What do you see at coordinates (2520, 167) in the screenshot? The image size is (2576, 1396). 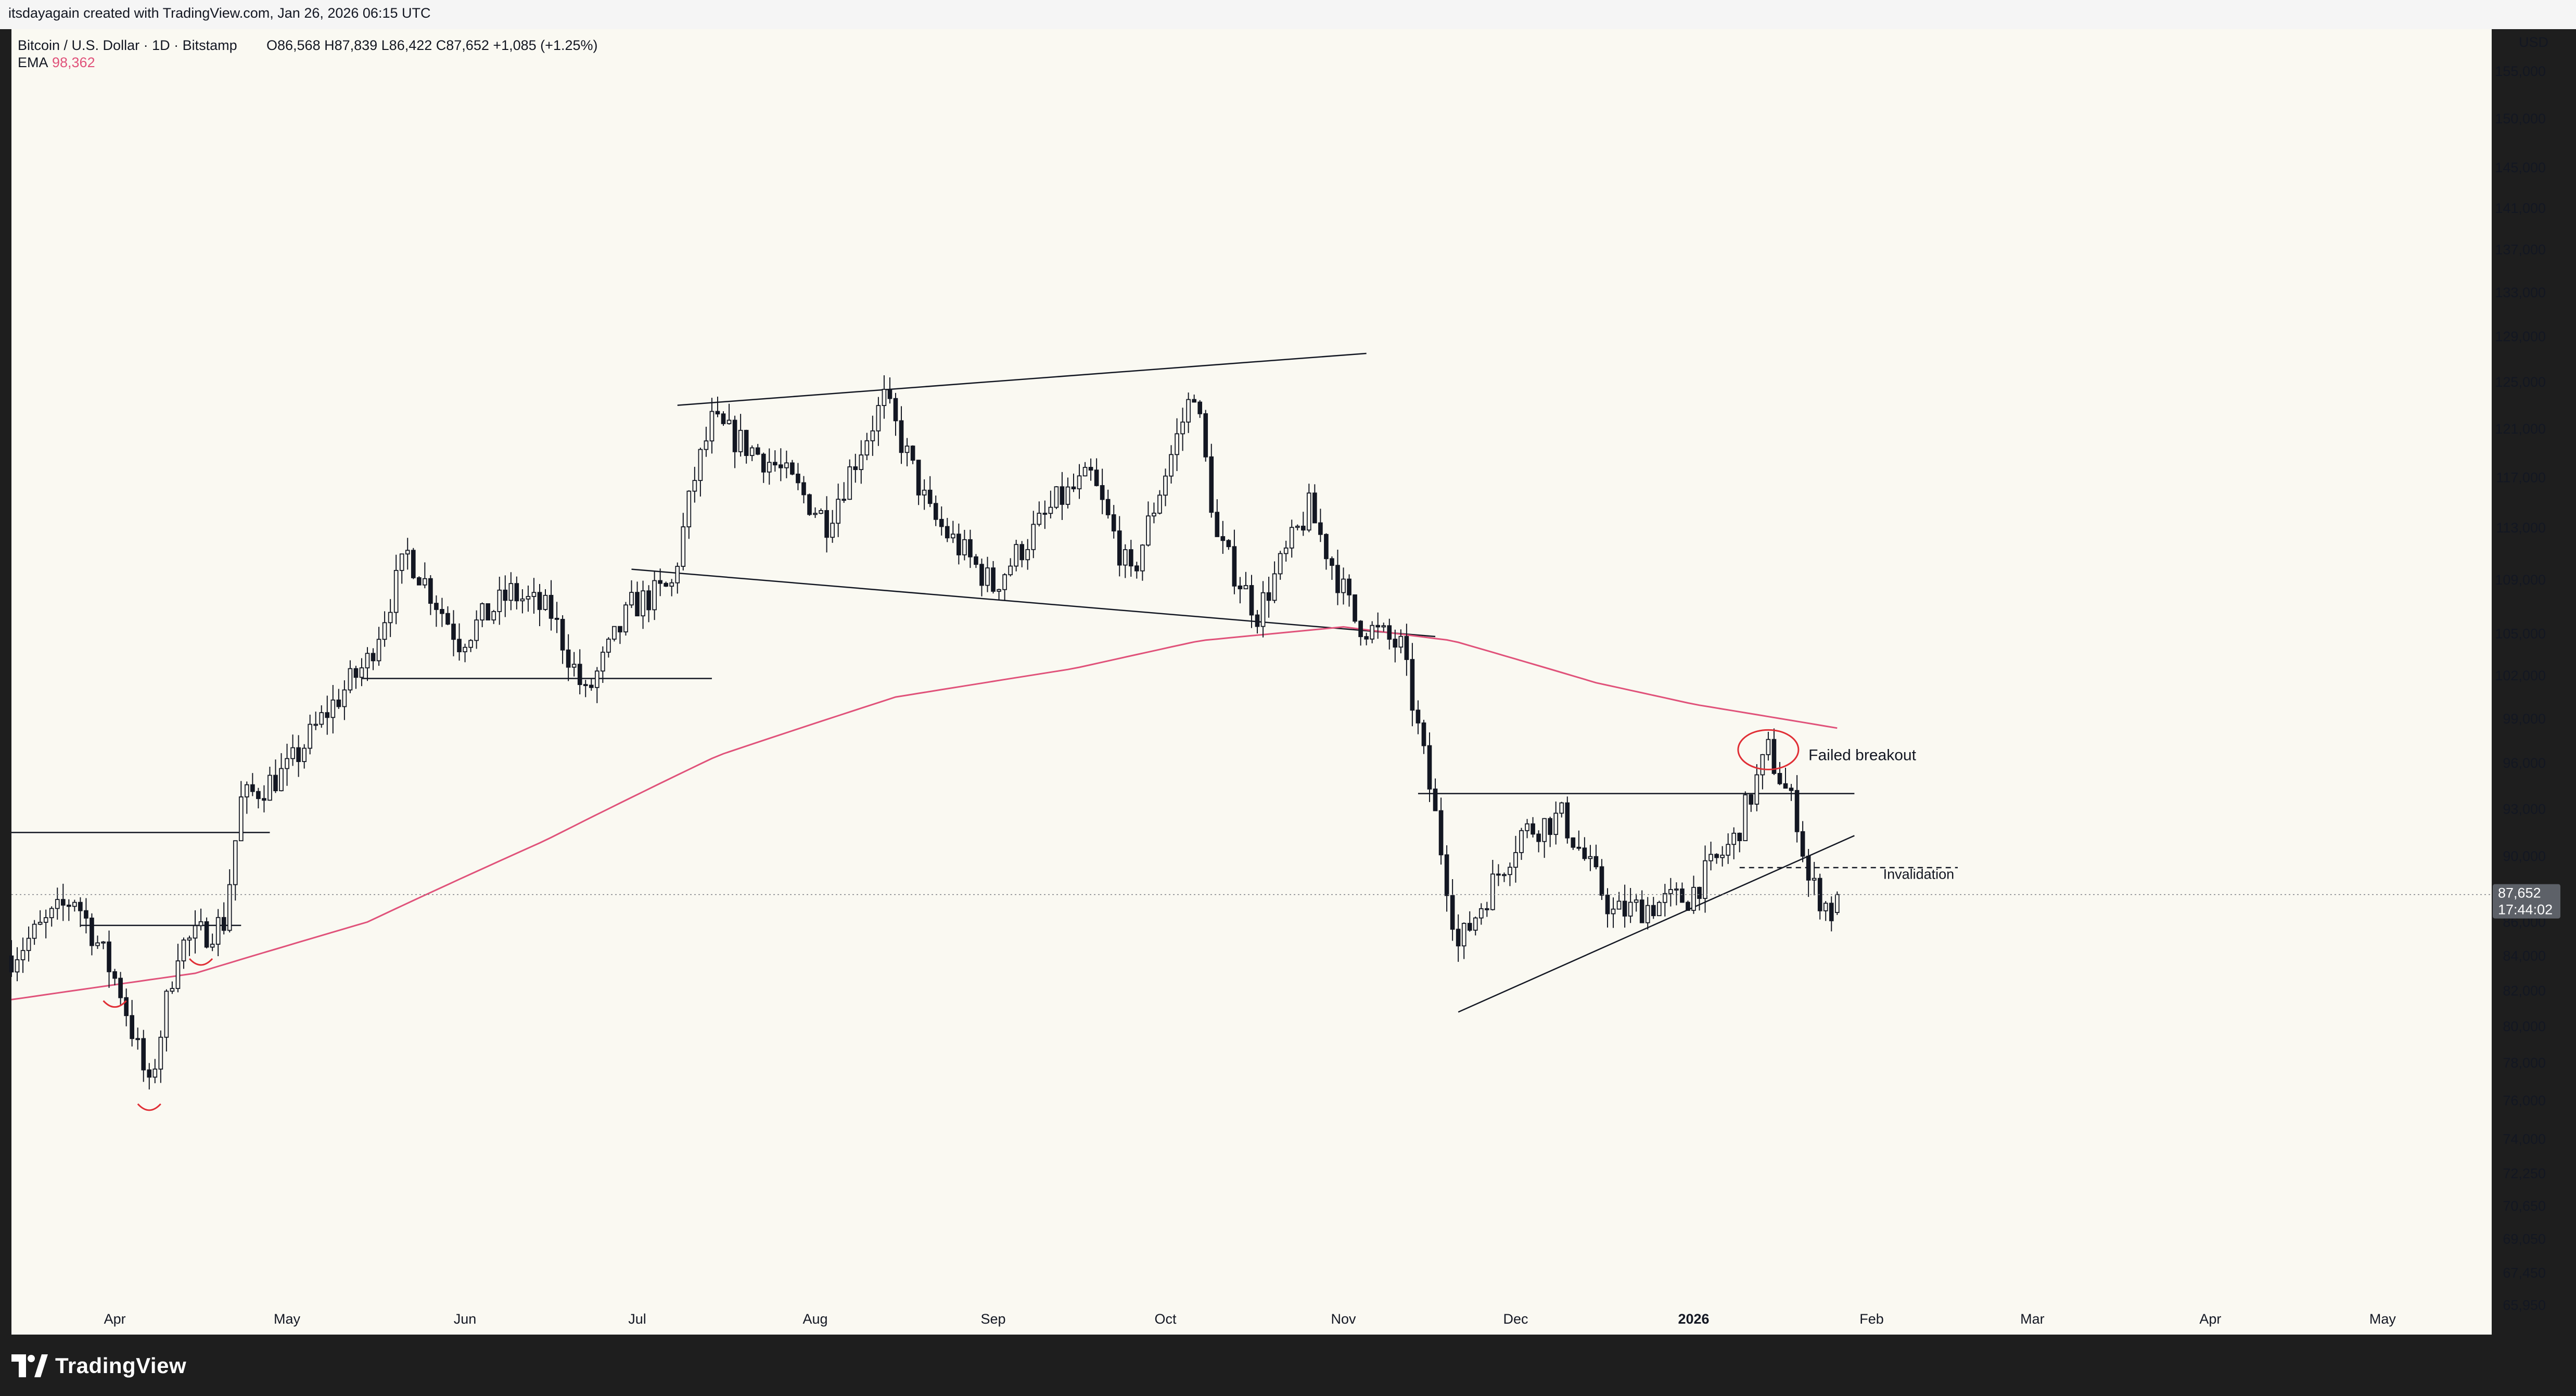 I see `price-tick-label: 145,000` at bounding box center [2520, 167].